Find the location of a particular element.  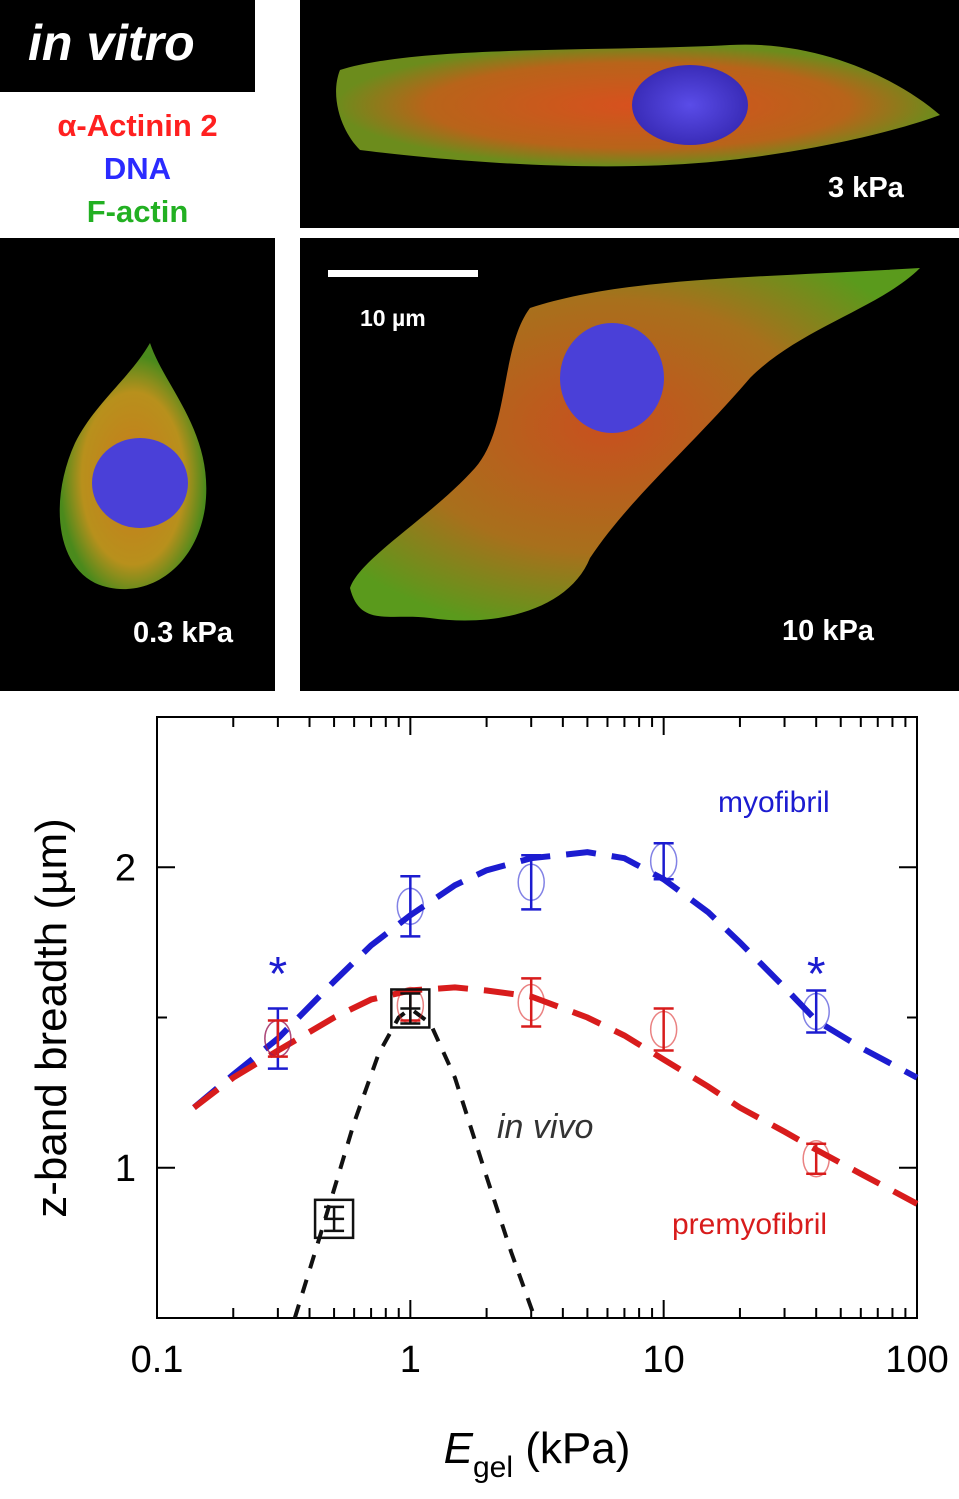

x-axis-label-unit: (kPa) is located at coordinates (571, 1448).